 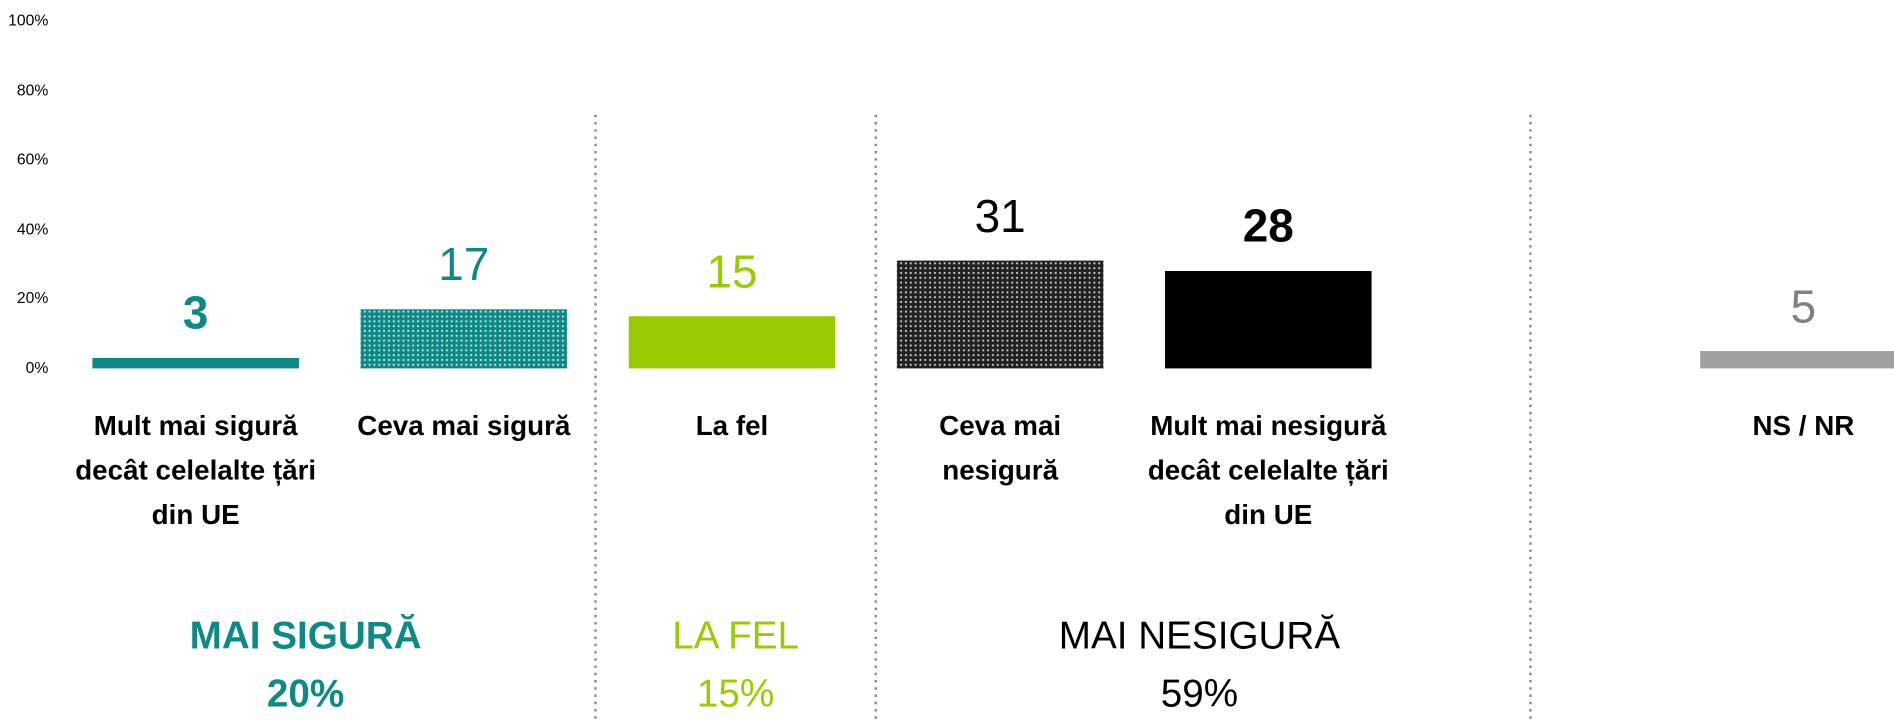 What do you see at coordinates (28, 19) in the screenshot?
I see `y-tick-label: 100%` at bounding box center [28, 19].